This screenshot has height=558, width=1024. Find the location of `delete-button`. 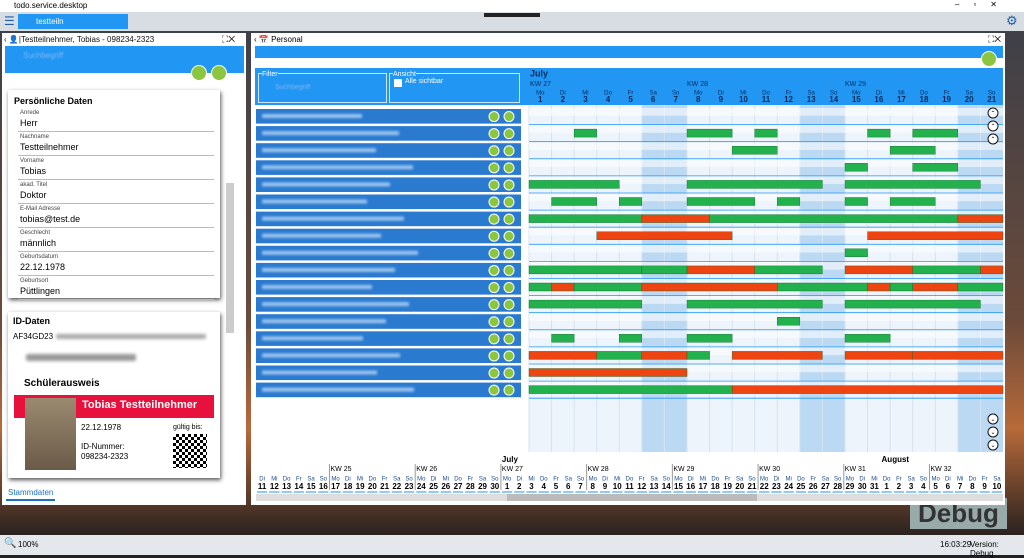

delete-button is located at coordinates (219, 73).